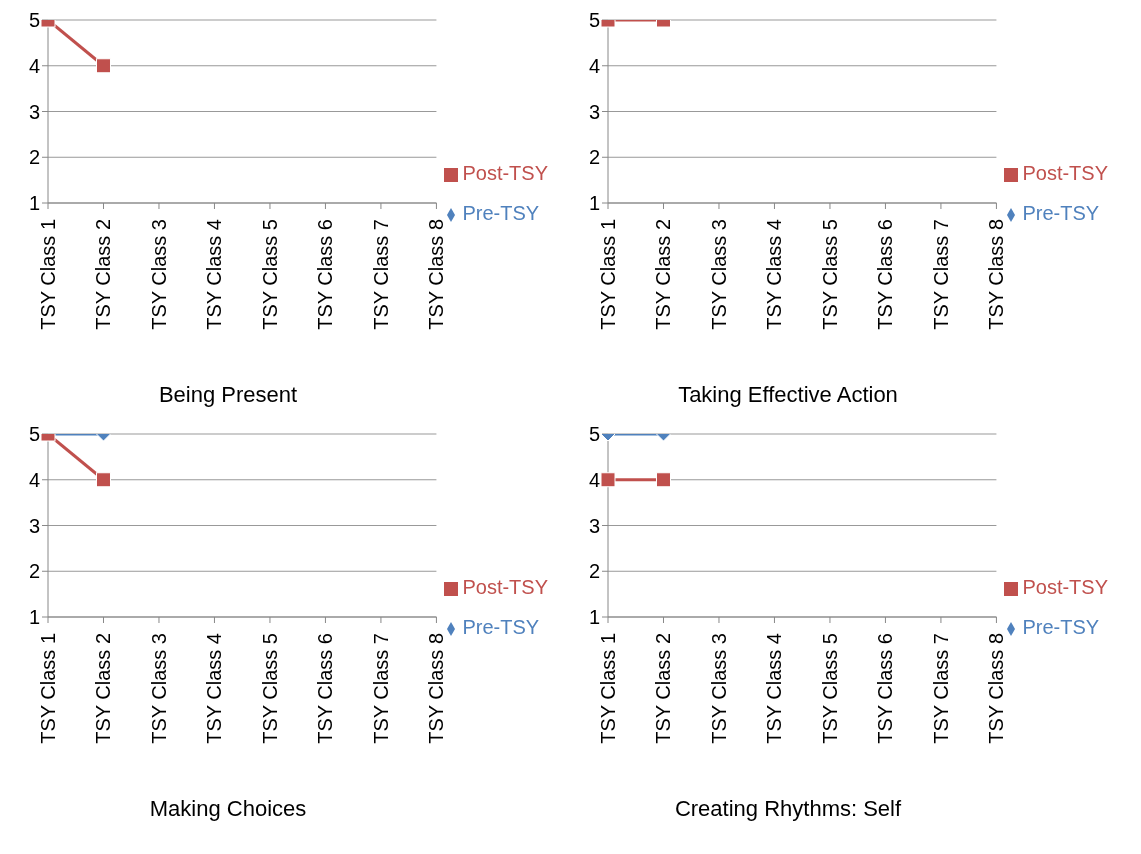  What do you see at coordinates (228, 395) in the screenshot?
I see `text: Being Present` at bounding box center [228, 395].